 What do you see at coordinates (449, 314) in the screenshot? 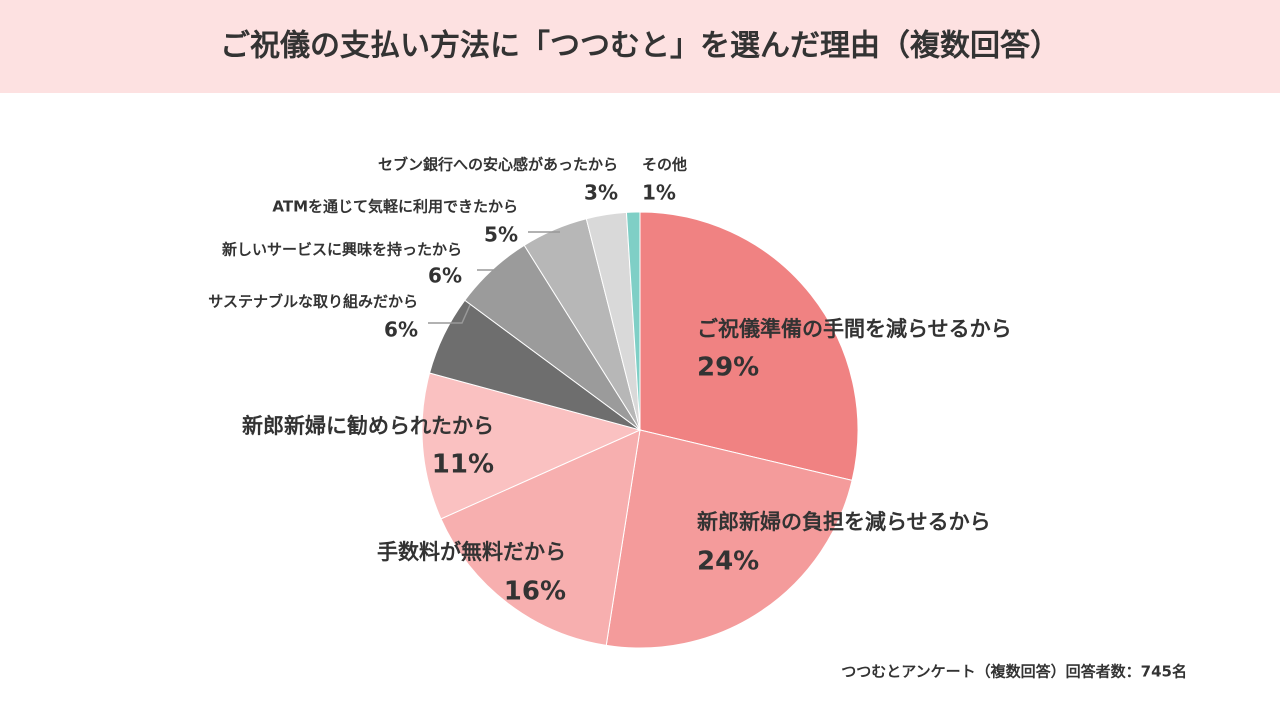
I see `leader-line` at bounding box center [449, 314].